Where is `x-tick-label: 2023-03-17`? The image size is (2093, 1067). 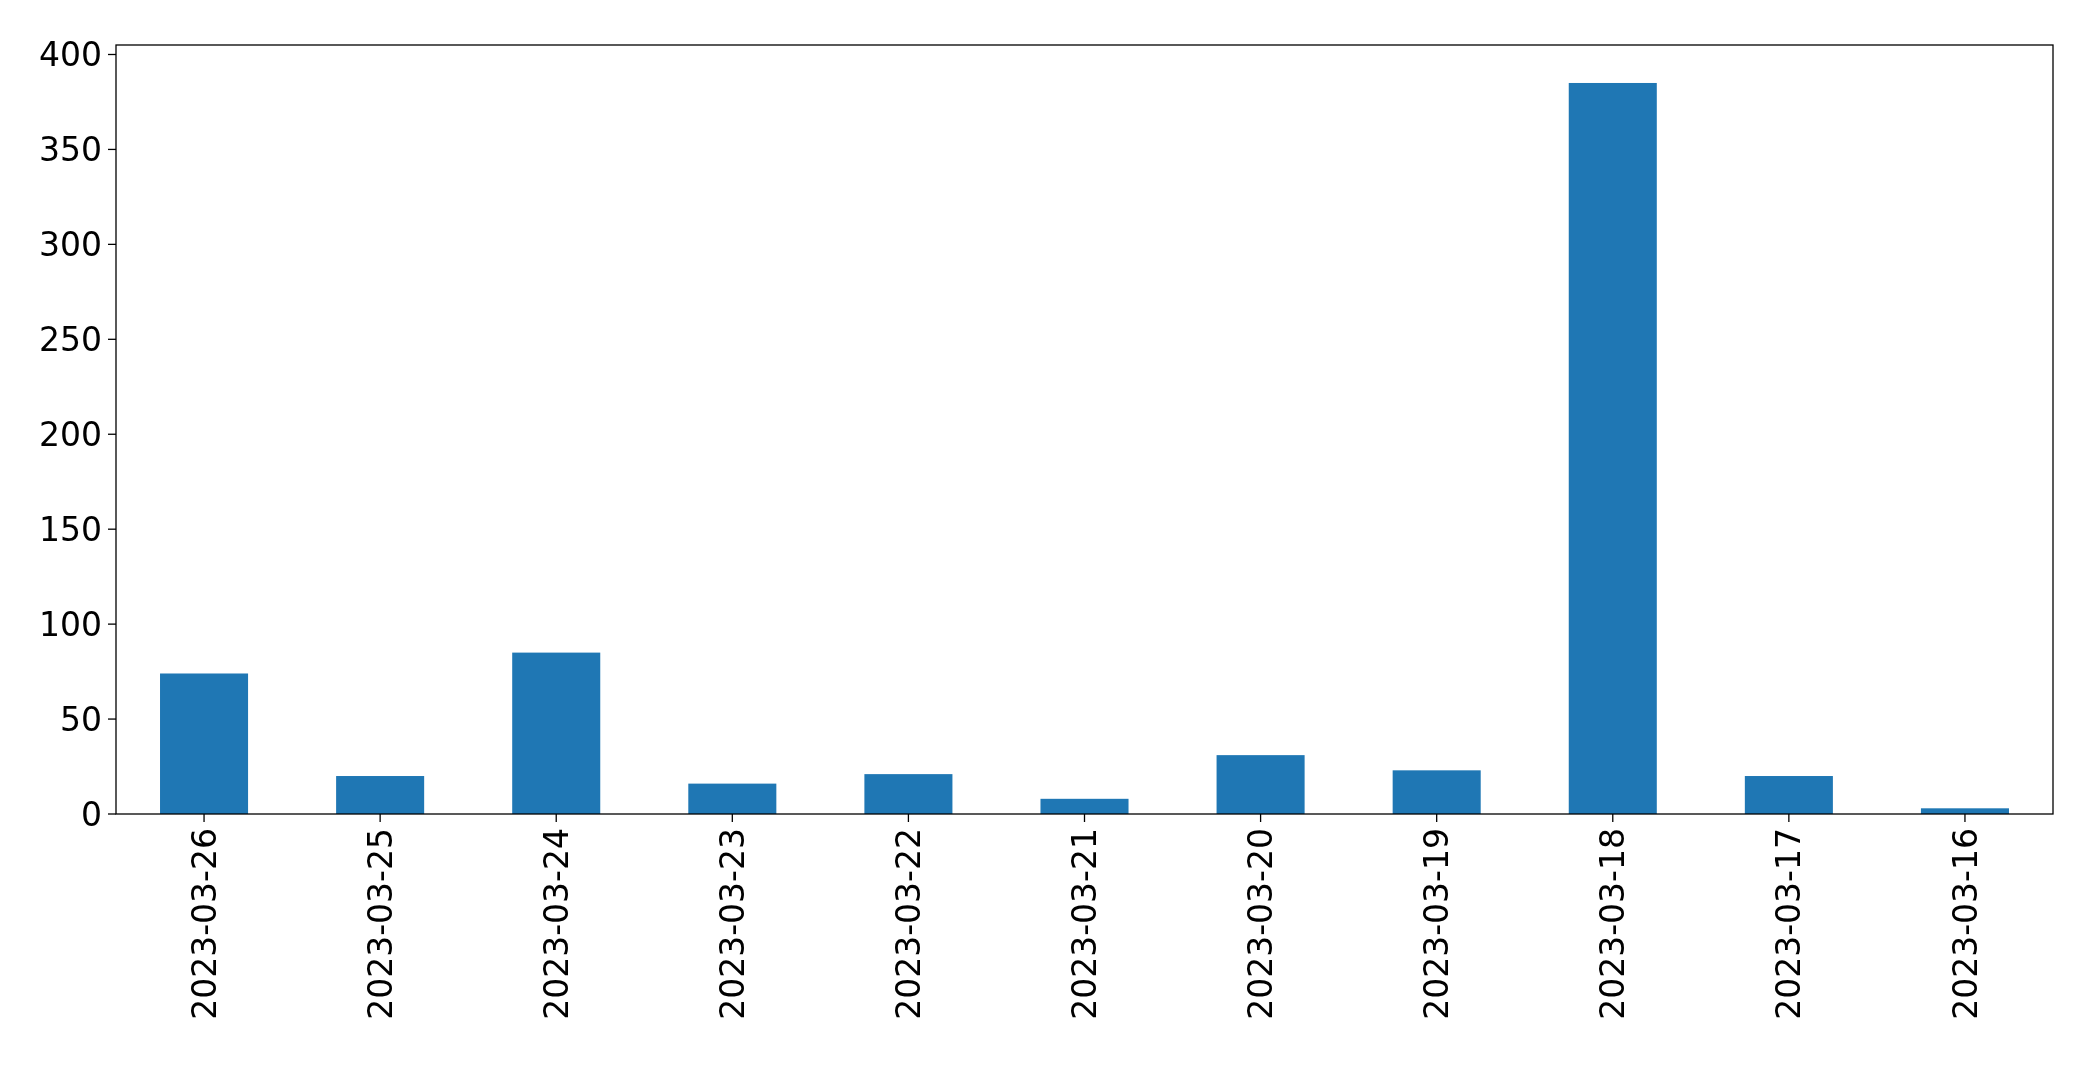 x-tick-label: 2023-03-17 is located at coordinates (1789, 924).